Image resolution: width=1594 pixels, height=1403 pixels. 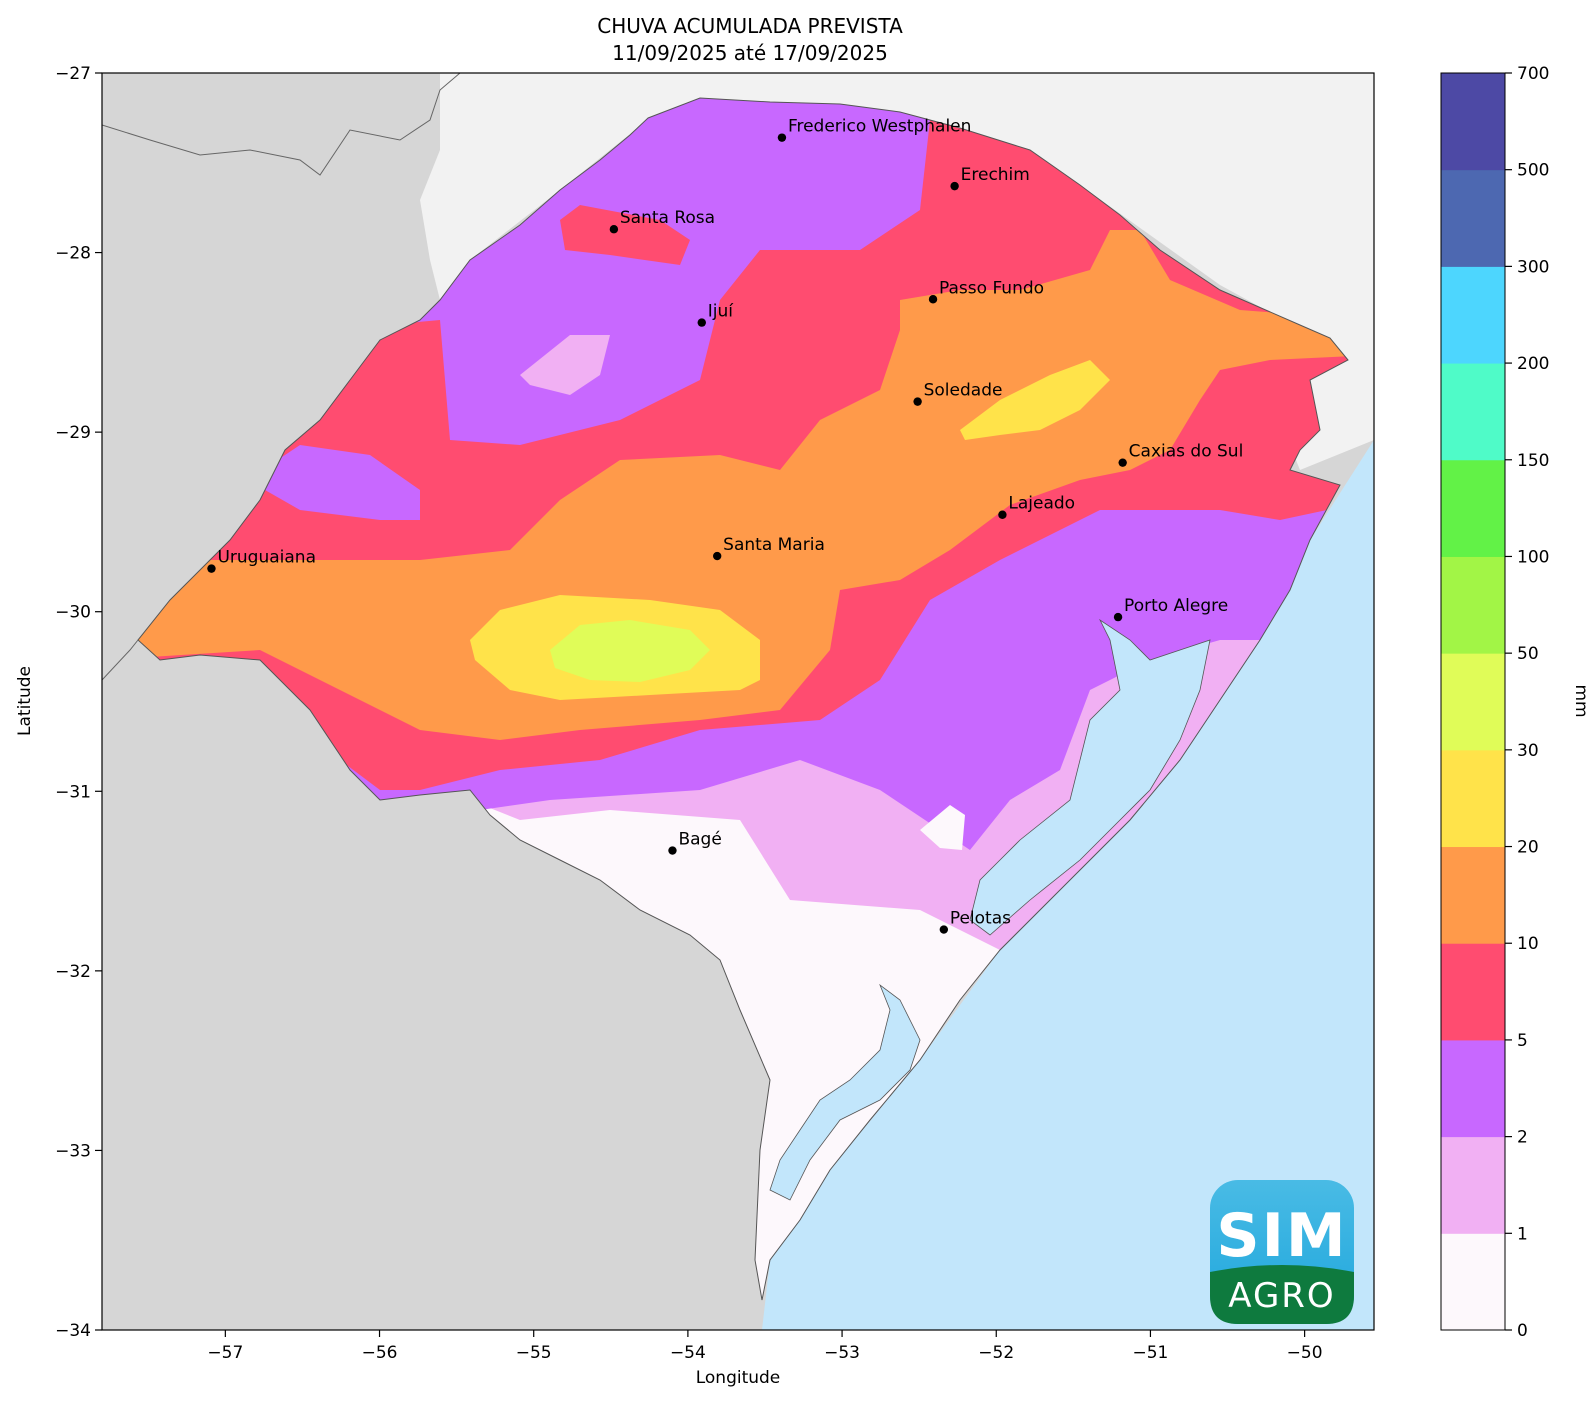 What do you see at coordinates (73, 1151) in the screenshot?
I see `y-tick-label: −33` at bounding box center [73, 1151].